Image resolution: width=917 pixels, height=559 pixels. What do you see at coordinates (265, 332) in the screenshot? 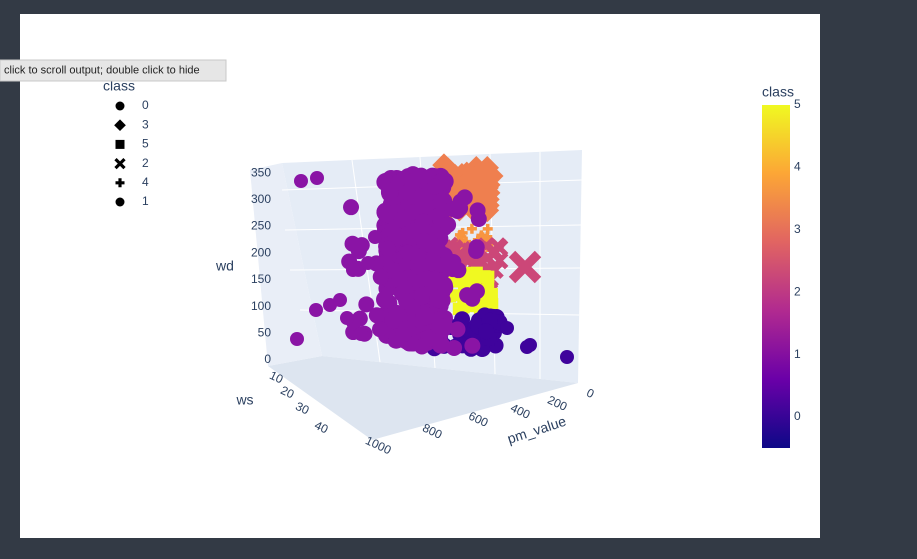
I see `z-tick-label: 50` at bounding box center [265, 332].